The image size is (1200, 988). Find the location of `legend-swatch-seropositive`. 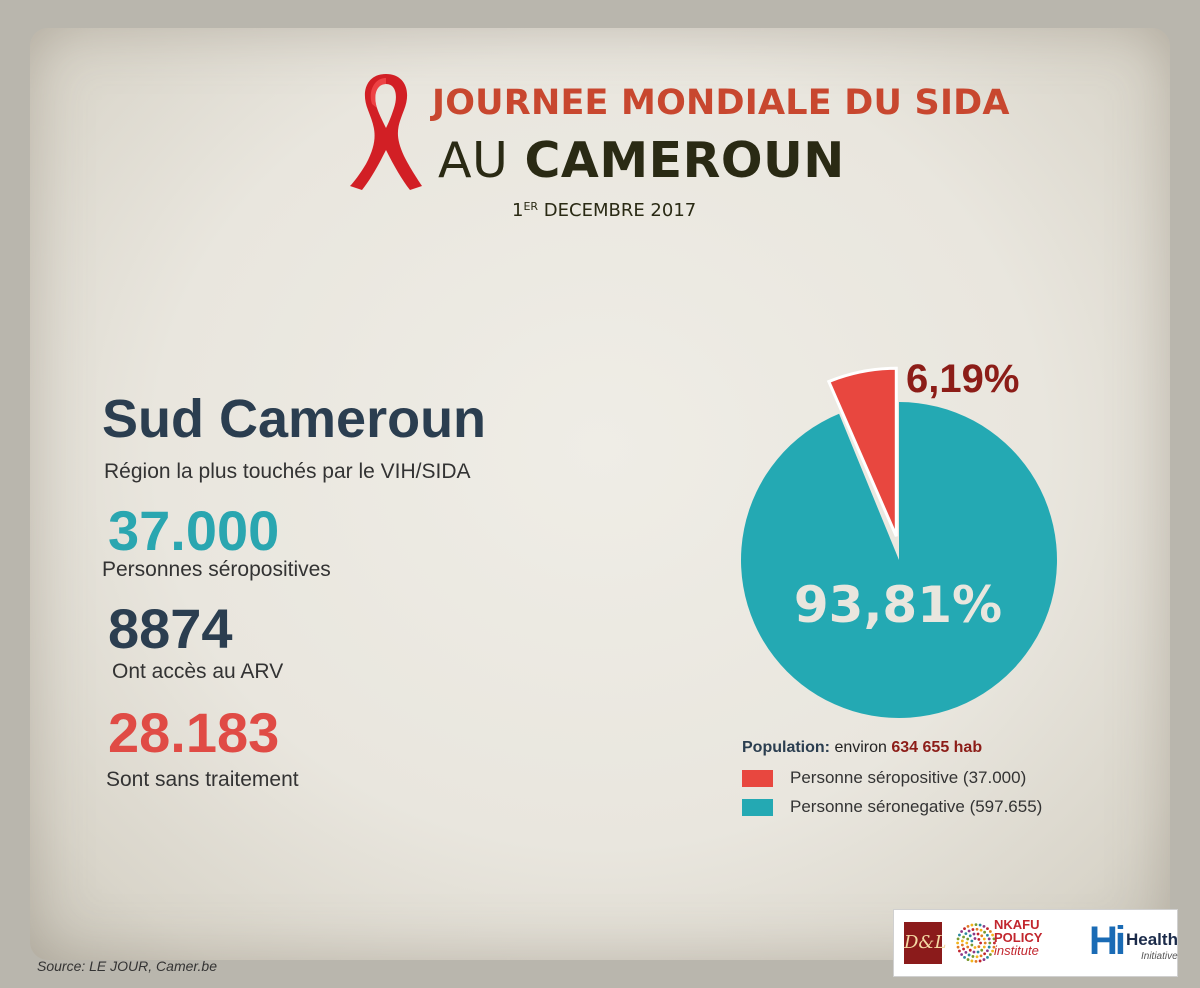

legend-swatch-seropositive is located at coordinates (757, 778).